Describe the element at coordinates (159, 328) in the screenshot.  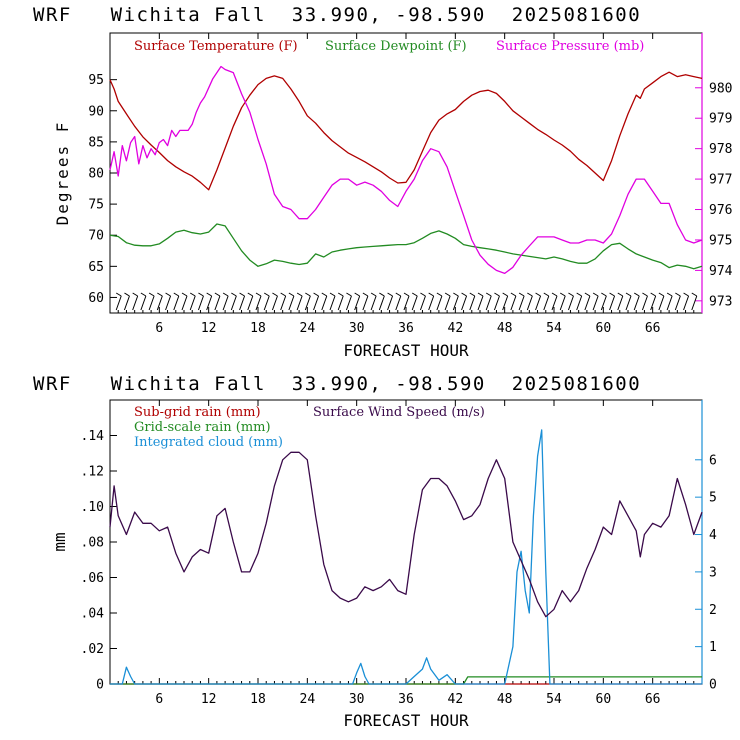
I see `x-tick-label: 6` at that location.